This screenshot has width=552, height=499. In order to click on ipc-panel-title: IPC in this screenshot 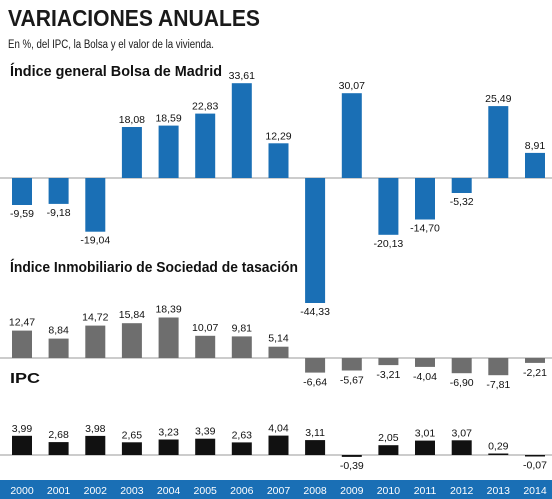, I will do `click(25, 379)`.